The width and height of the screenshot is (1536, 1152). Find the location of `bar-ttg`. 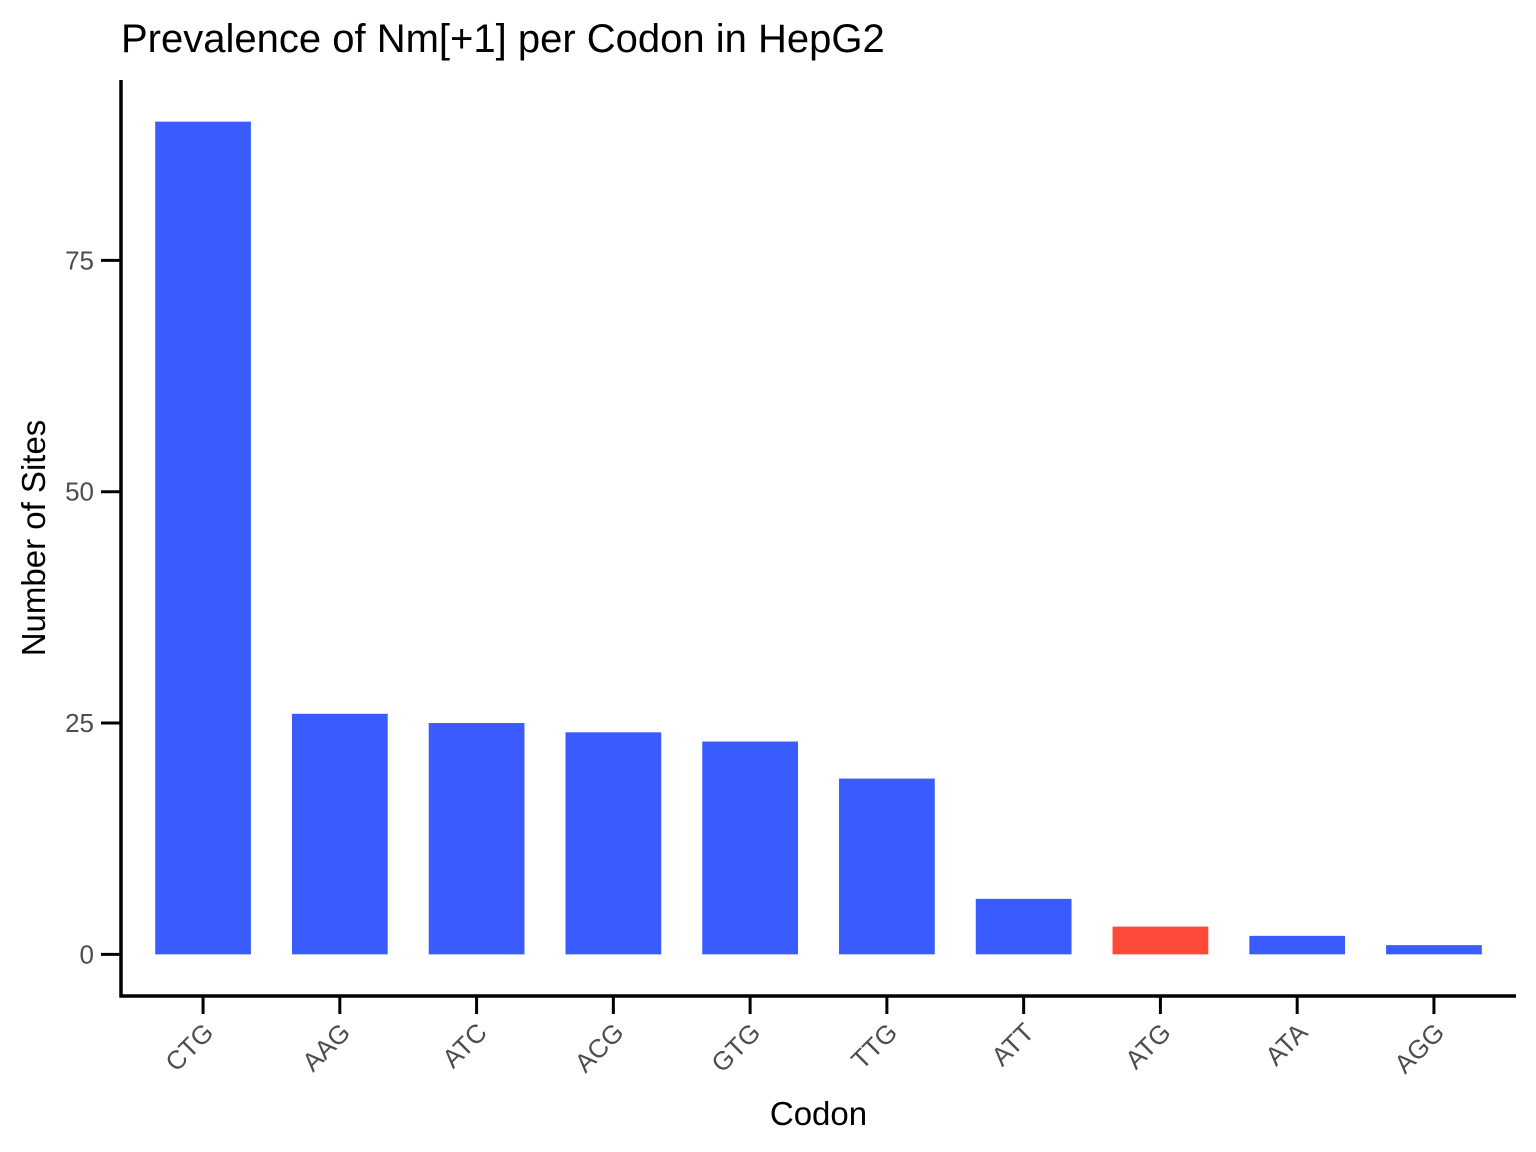

bar-ttg is located at coordinates (887, 866).